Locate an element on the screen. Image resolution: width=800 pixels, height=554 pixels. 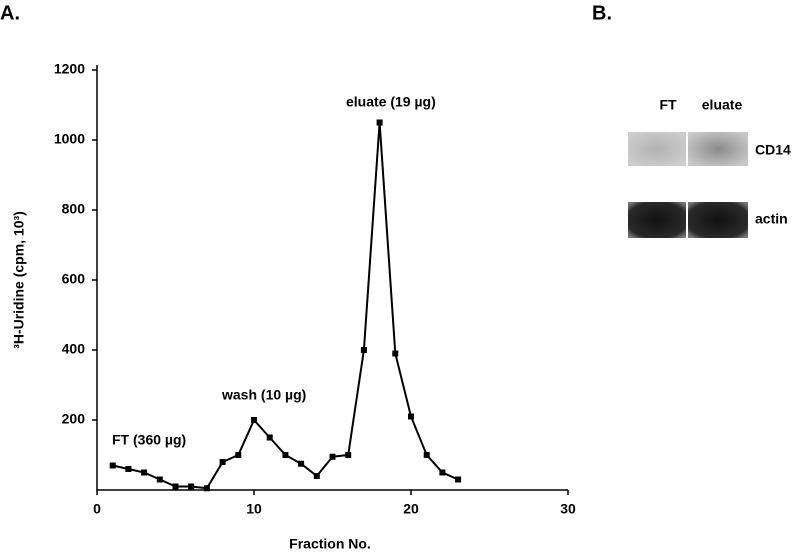
y-tick-label: 400 is located at coordinates (74, 349).